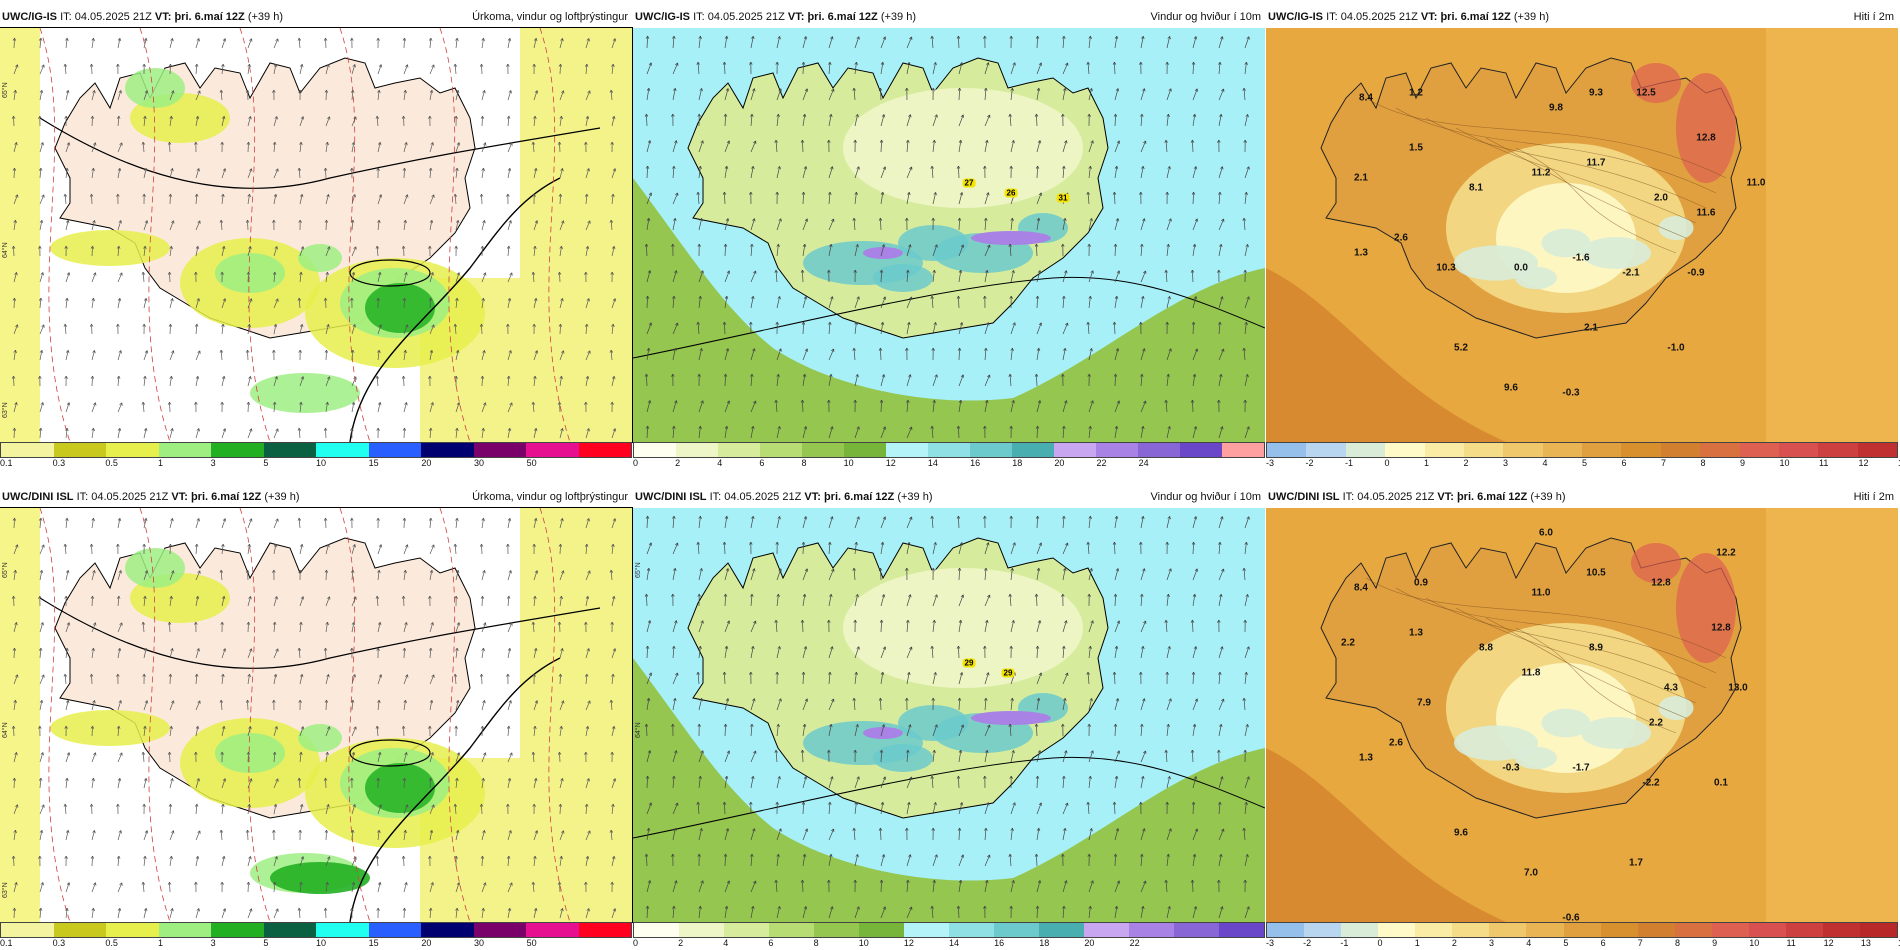 The image size is (1900, 950). Describe the element at coordinates (975, 463) in the screenshot. I see `colorbar-tick-label: 16` at that location.